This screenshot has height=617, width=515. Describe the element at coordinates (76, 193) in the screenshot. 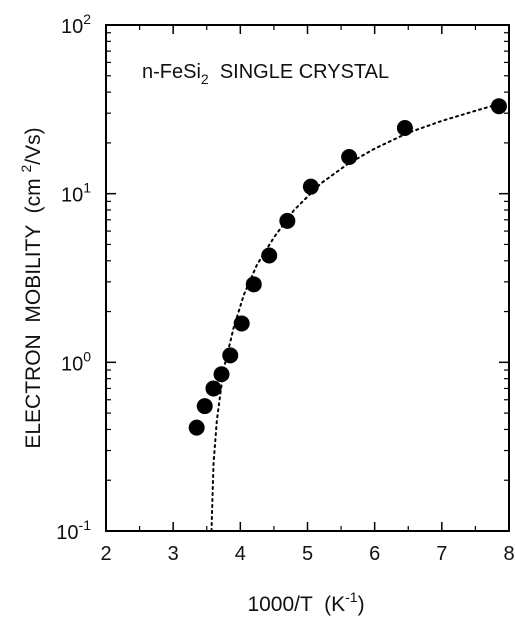

I see `y-tick-label: 10¹` at that location.